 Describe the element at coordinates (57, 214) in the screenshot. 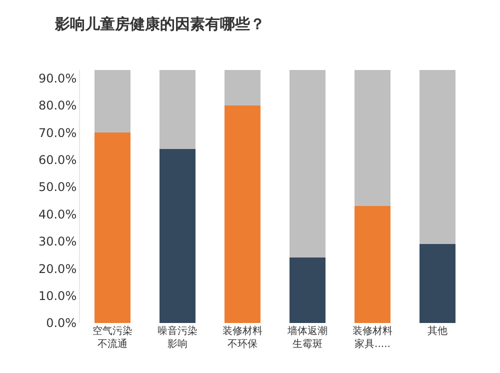

I see `y-tick-label: 40.0%` at that location.